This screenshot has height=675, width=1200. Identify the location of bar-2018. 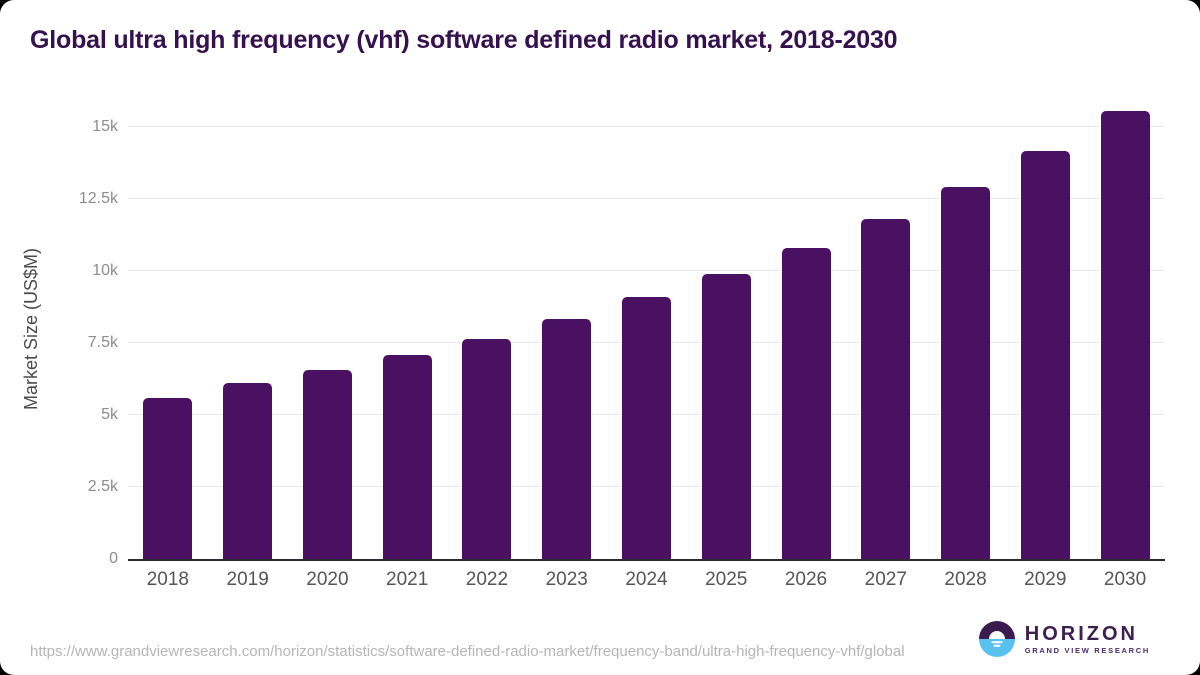
(168, 478).